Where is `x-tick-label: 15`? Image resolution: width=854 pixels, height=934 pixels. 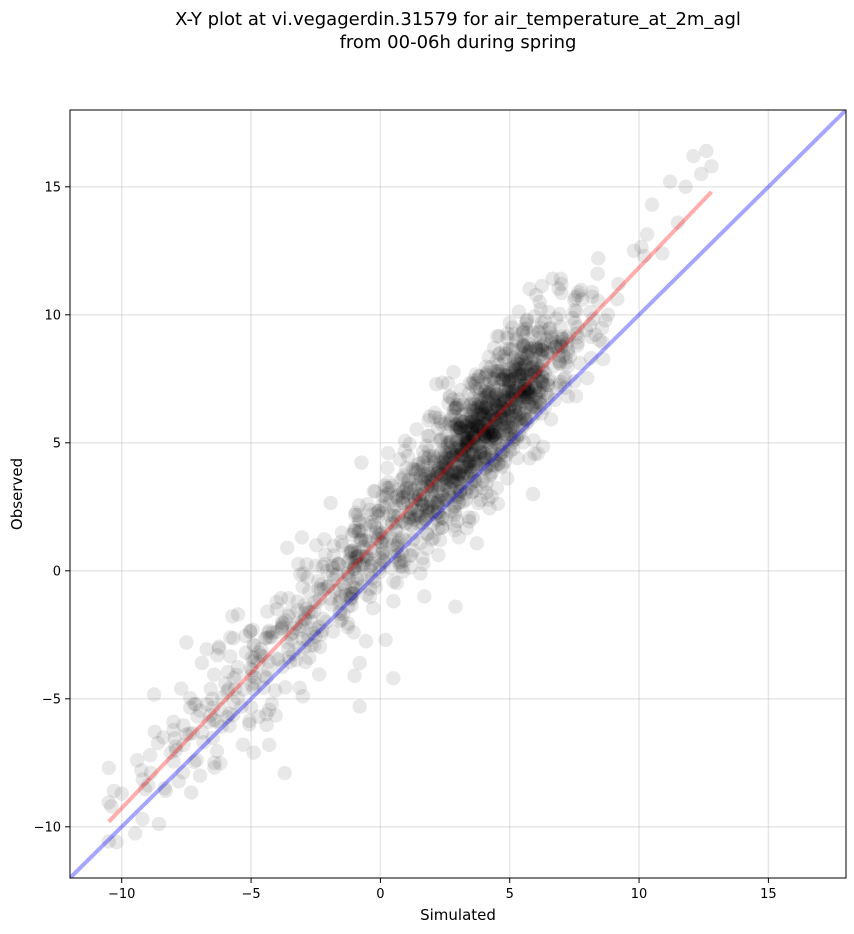
x-tick-label: 15 is located at coordinates (768, 894).